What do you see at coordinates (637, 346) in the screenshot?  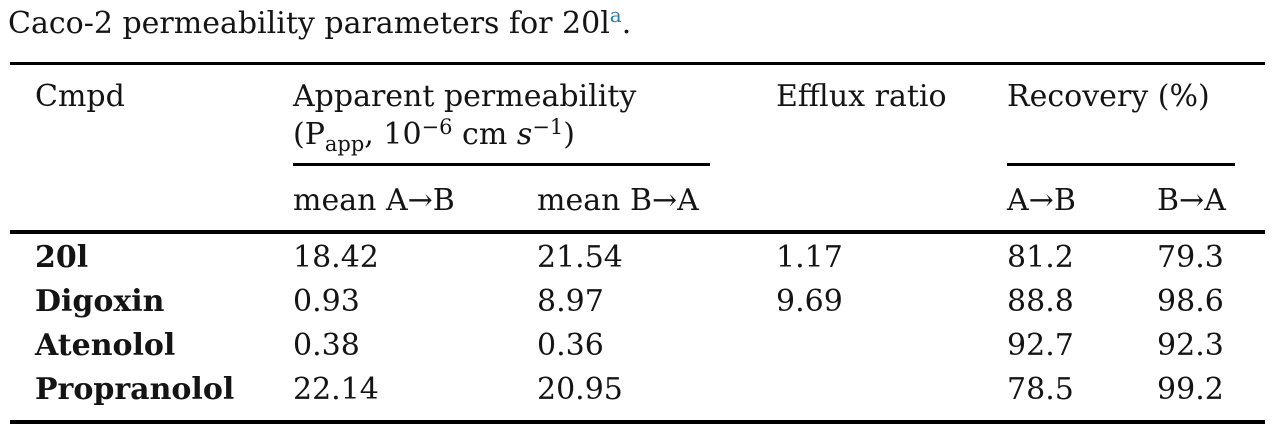 I see `table-row: Atenolol 0.38 0.36 92.7 92.3` at bounding box center [637, 346].